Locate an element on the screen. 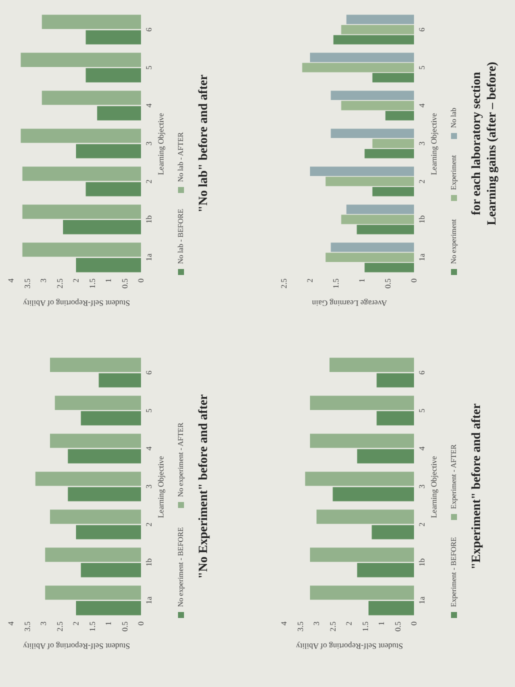 This screenshot has width=515, height=687. text: "Experiment" before and after is located at coordinates (476, 486).